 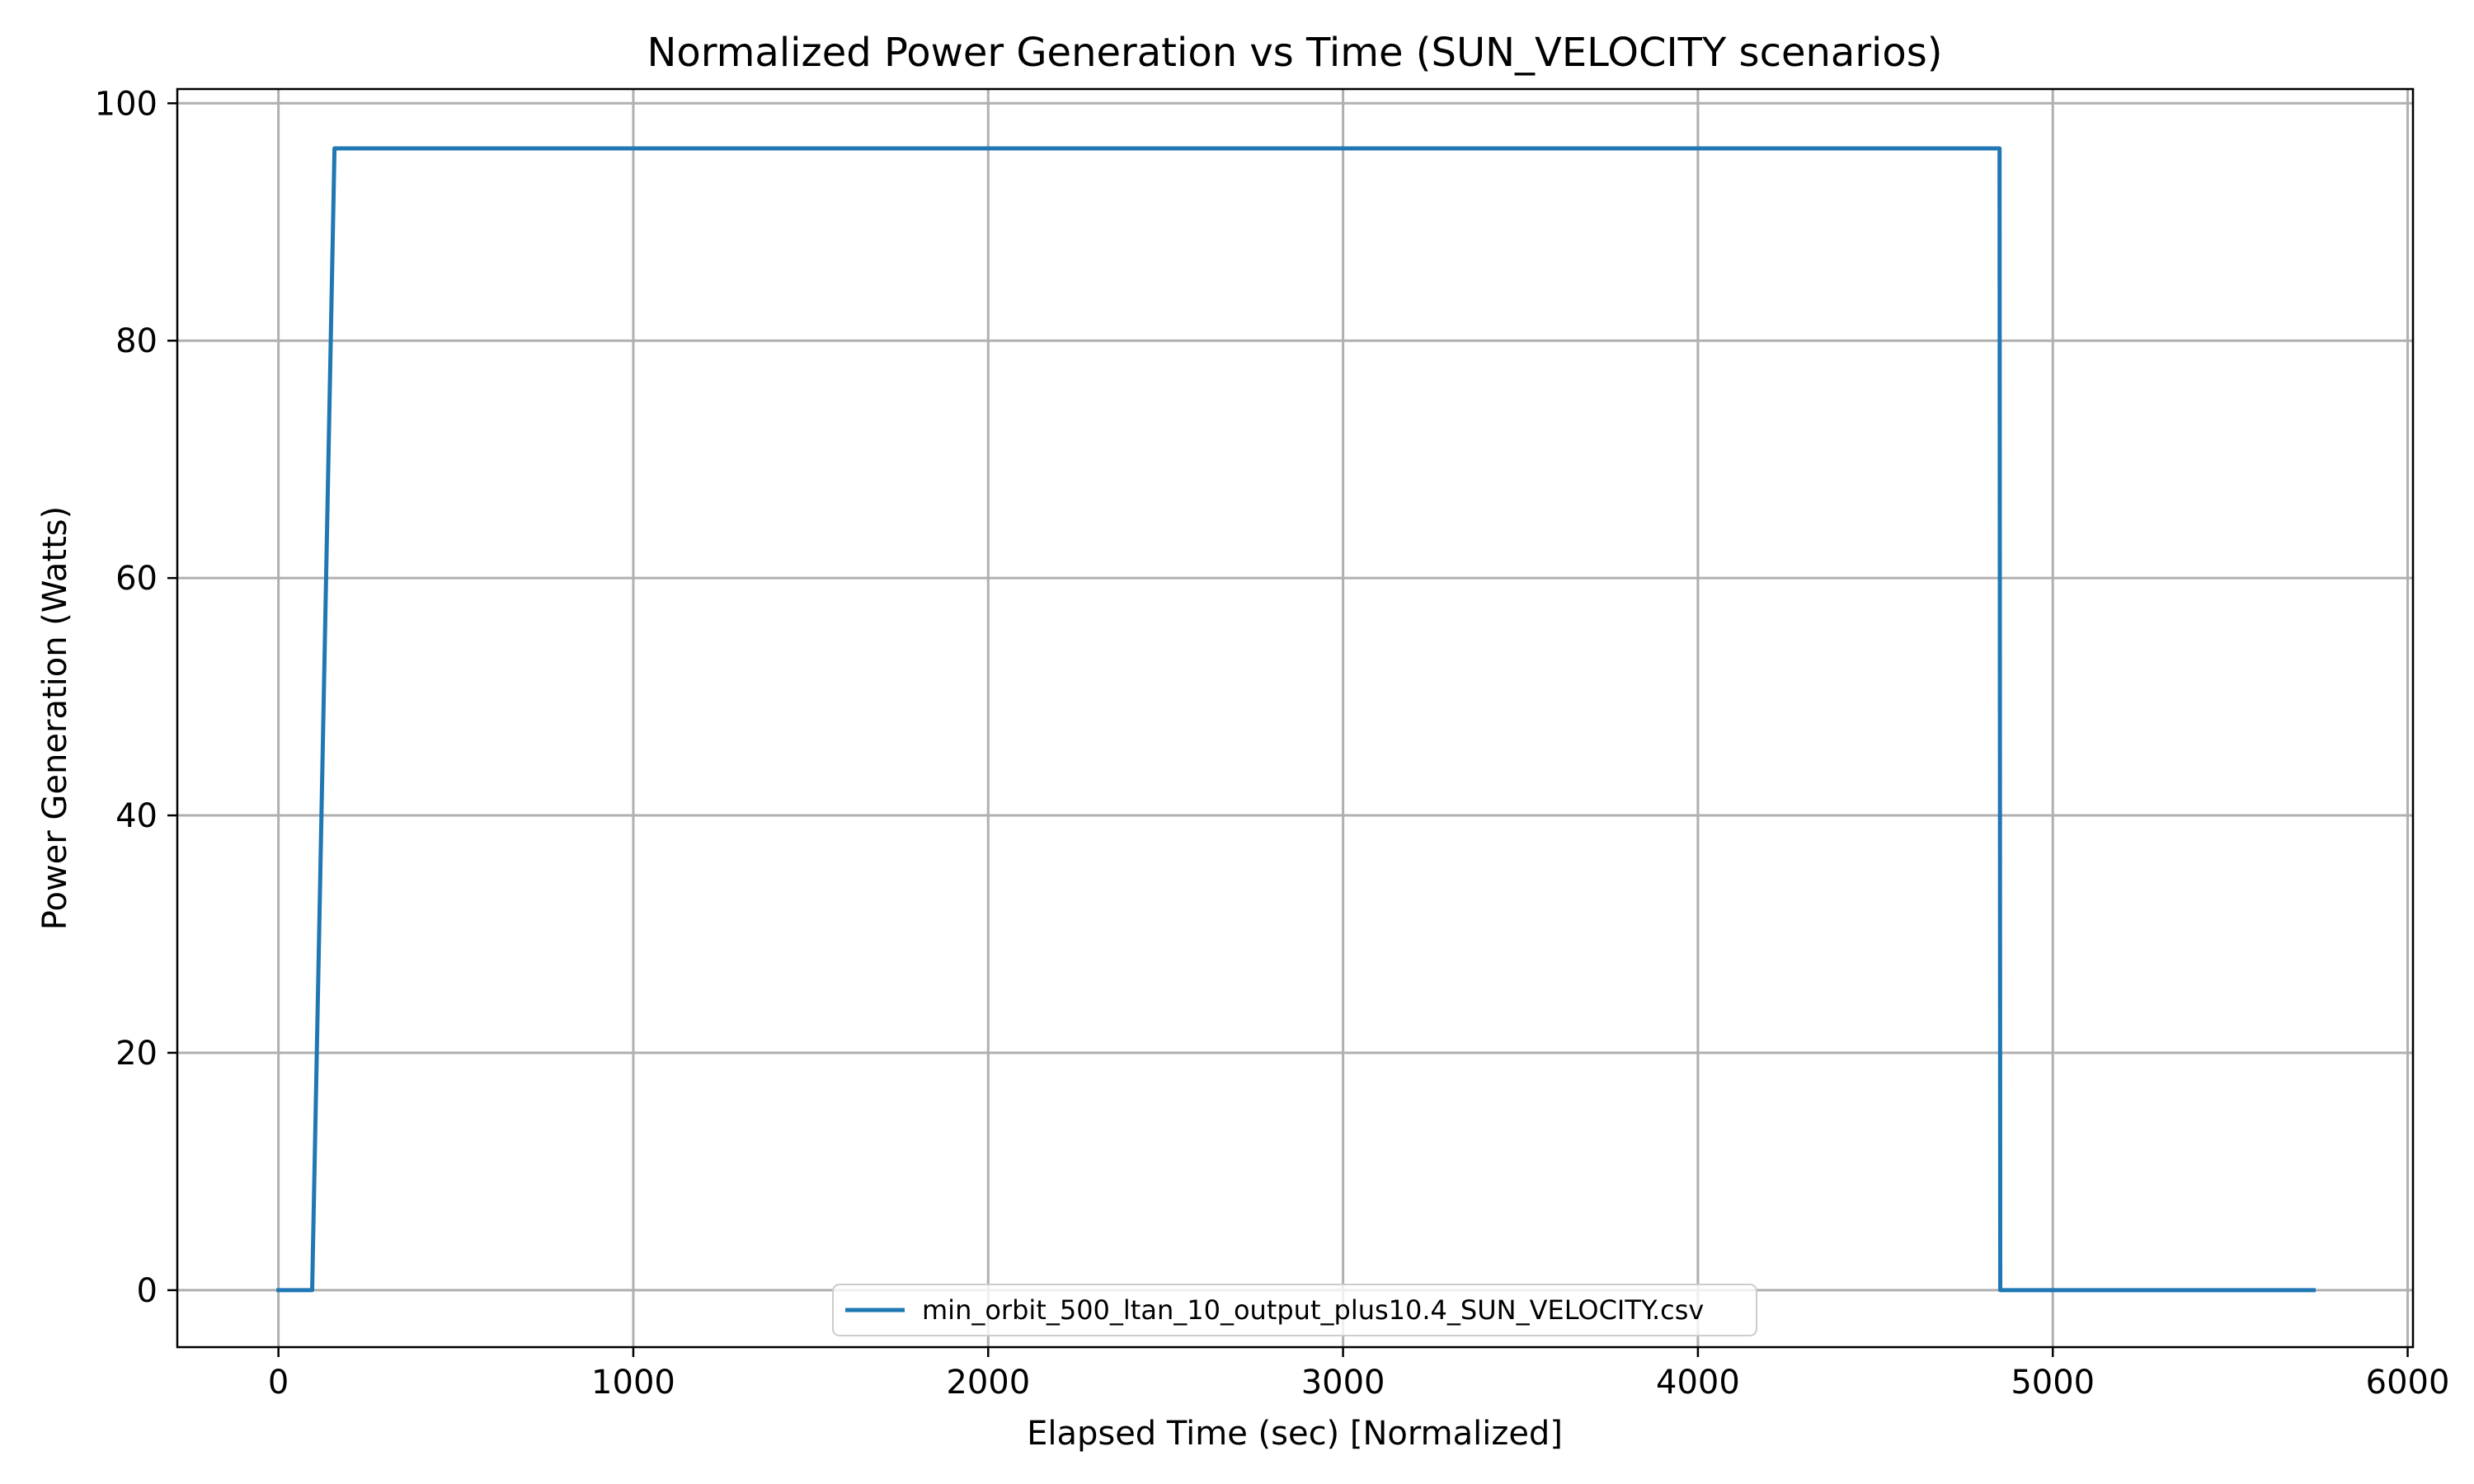 What do you see at coordinates (55, 718) in the screenshot?
I see `y-axis-label: Power Generation (Watts)` at bounding box center [55, 718].